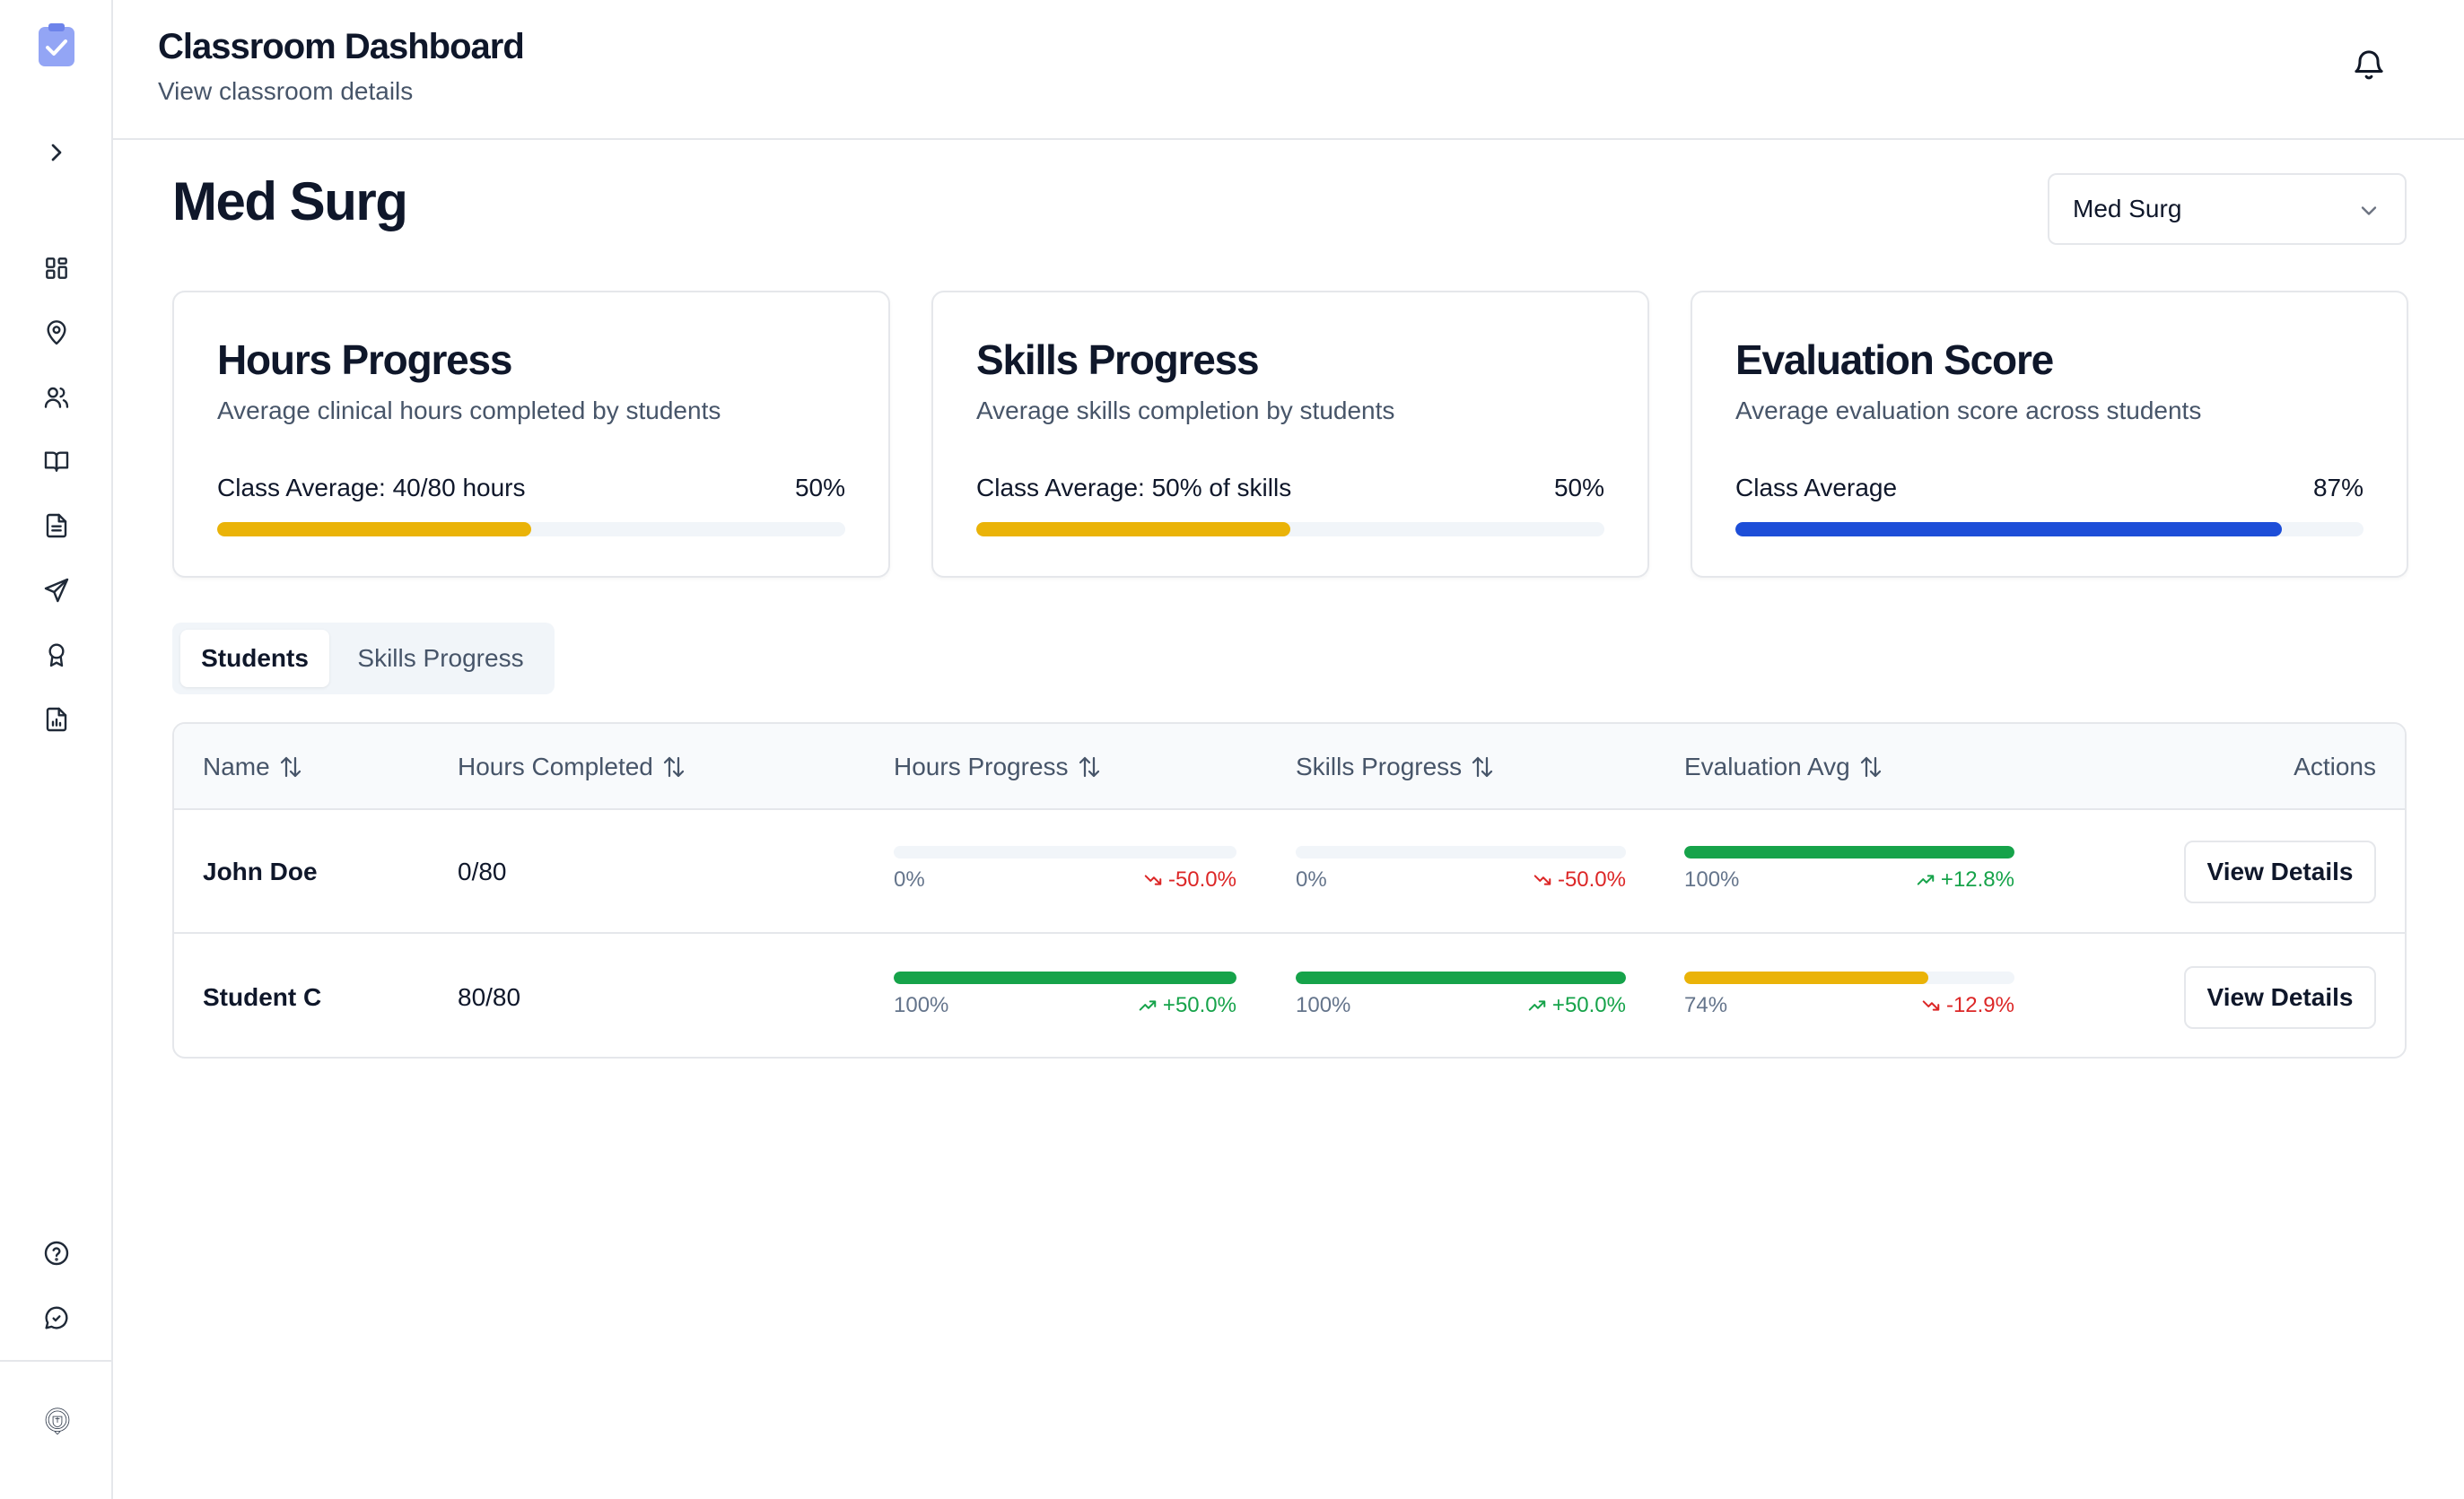 The height and width of the screenshot is (1499, 2464). Describe the element at coordinates (56, 1317) in the screenshot. I see `chat-icon` at that location.